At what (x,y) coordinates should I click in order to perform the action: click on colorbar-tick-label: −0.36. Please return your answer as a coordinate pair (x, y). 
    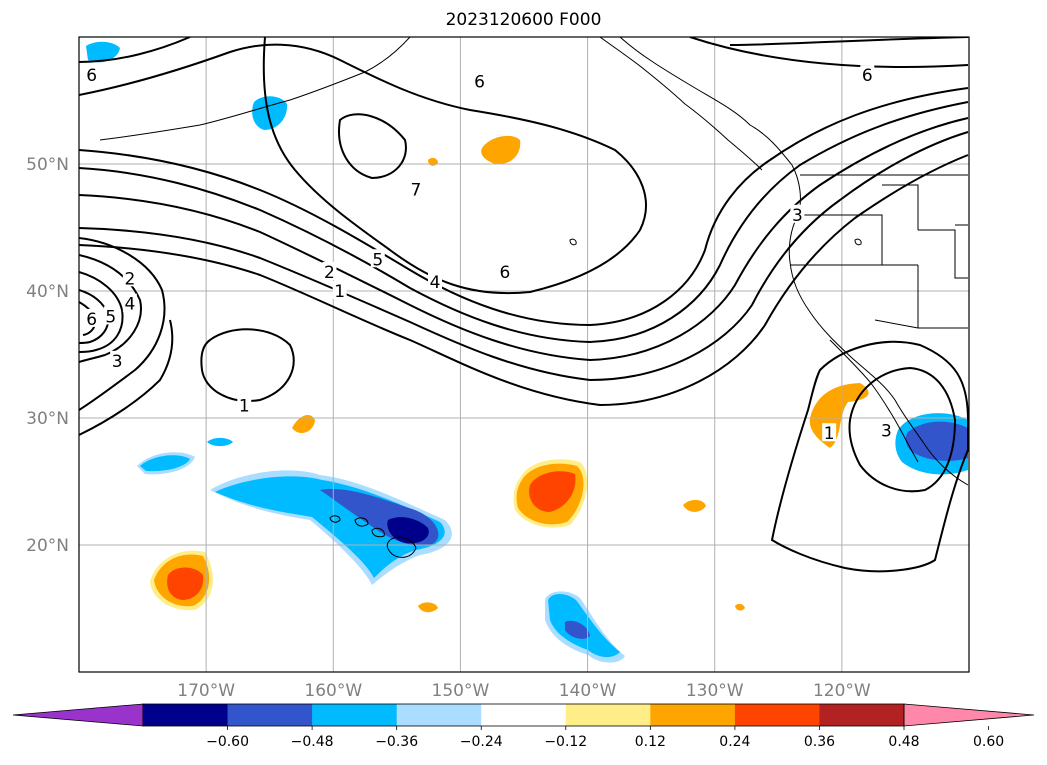
    Looking at the image, I should click on (396, 742).